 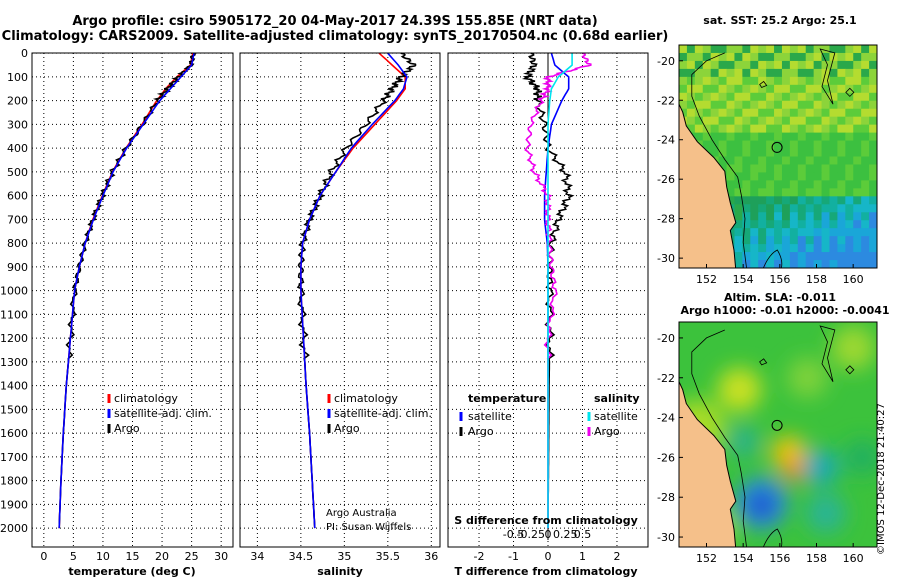 What do you see at coordinates (14, 314) in the screenshot?
I see `y-tick-label: 1100` at bounding box center [14, 314].